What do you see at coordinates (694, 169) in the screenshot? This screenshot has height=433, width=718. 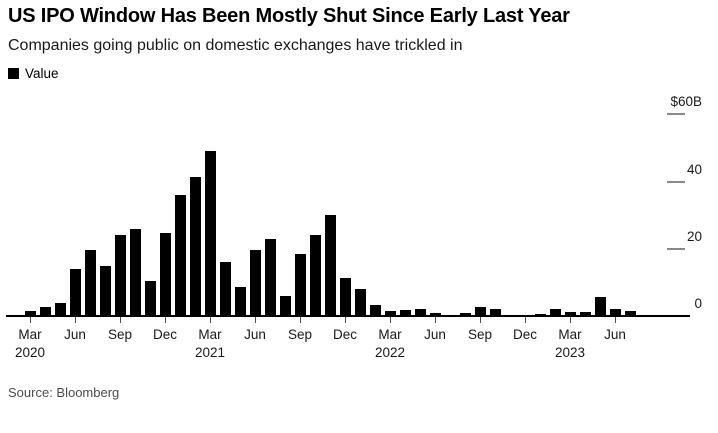 I see `y-tick-label: 40` at bounding box center [694, 169].